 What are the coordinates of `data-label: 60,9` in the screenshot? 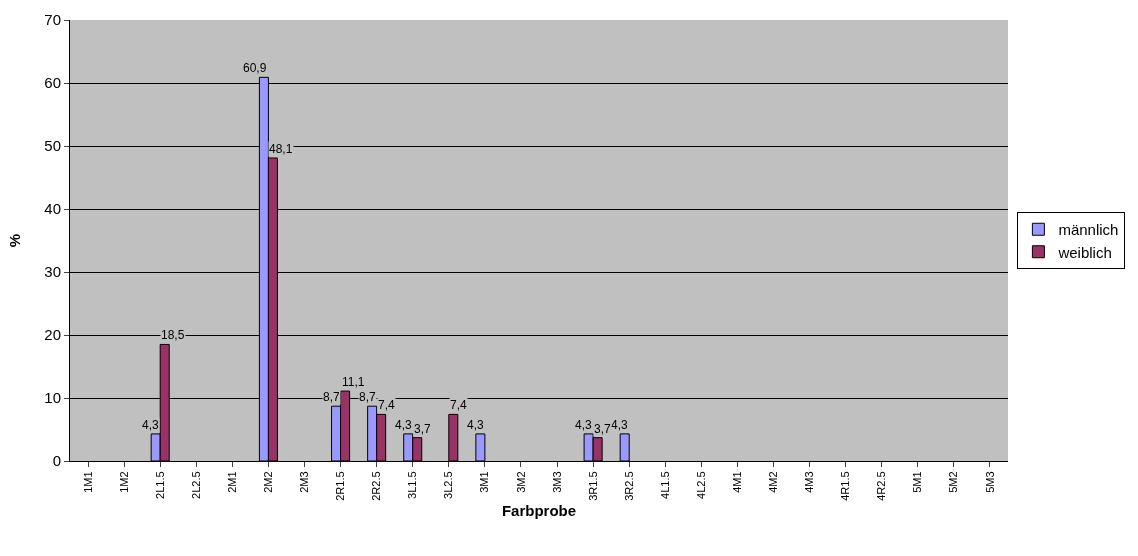 It's located at (255, 68).